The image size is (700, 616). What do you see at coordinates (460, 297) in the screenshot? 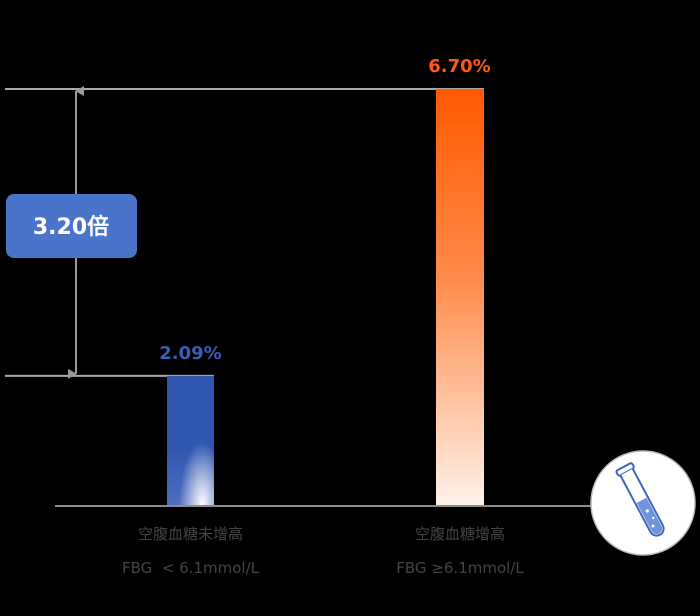
I see `bar-fbg-elevated` at bounding box center [460, 297].